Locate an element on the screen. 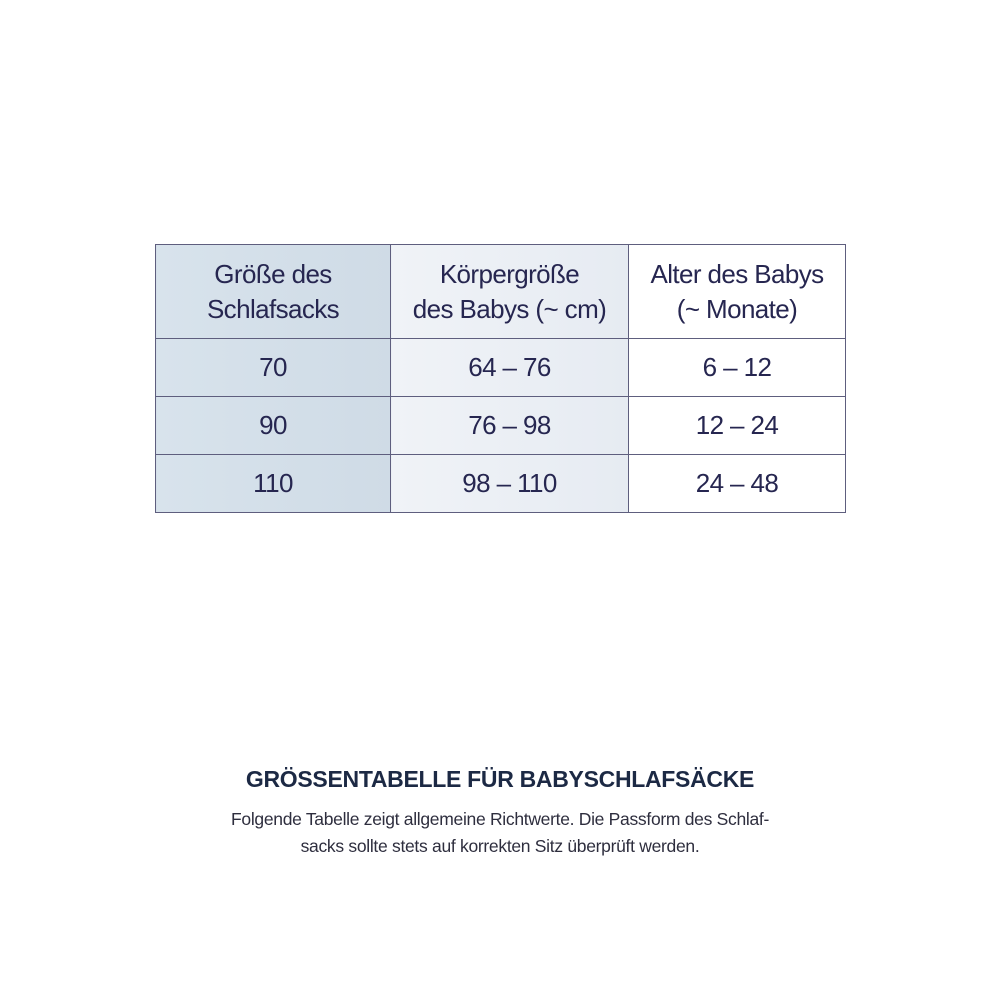 Image resolution: width=1000 pixels, height=1000 pixels. table-row: 110 98 – 110 24 – 48 is located at coordinates (500, 483).